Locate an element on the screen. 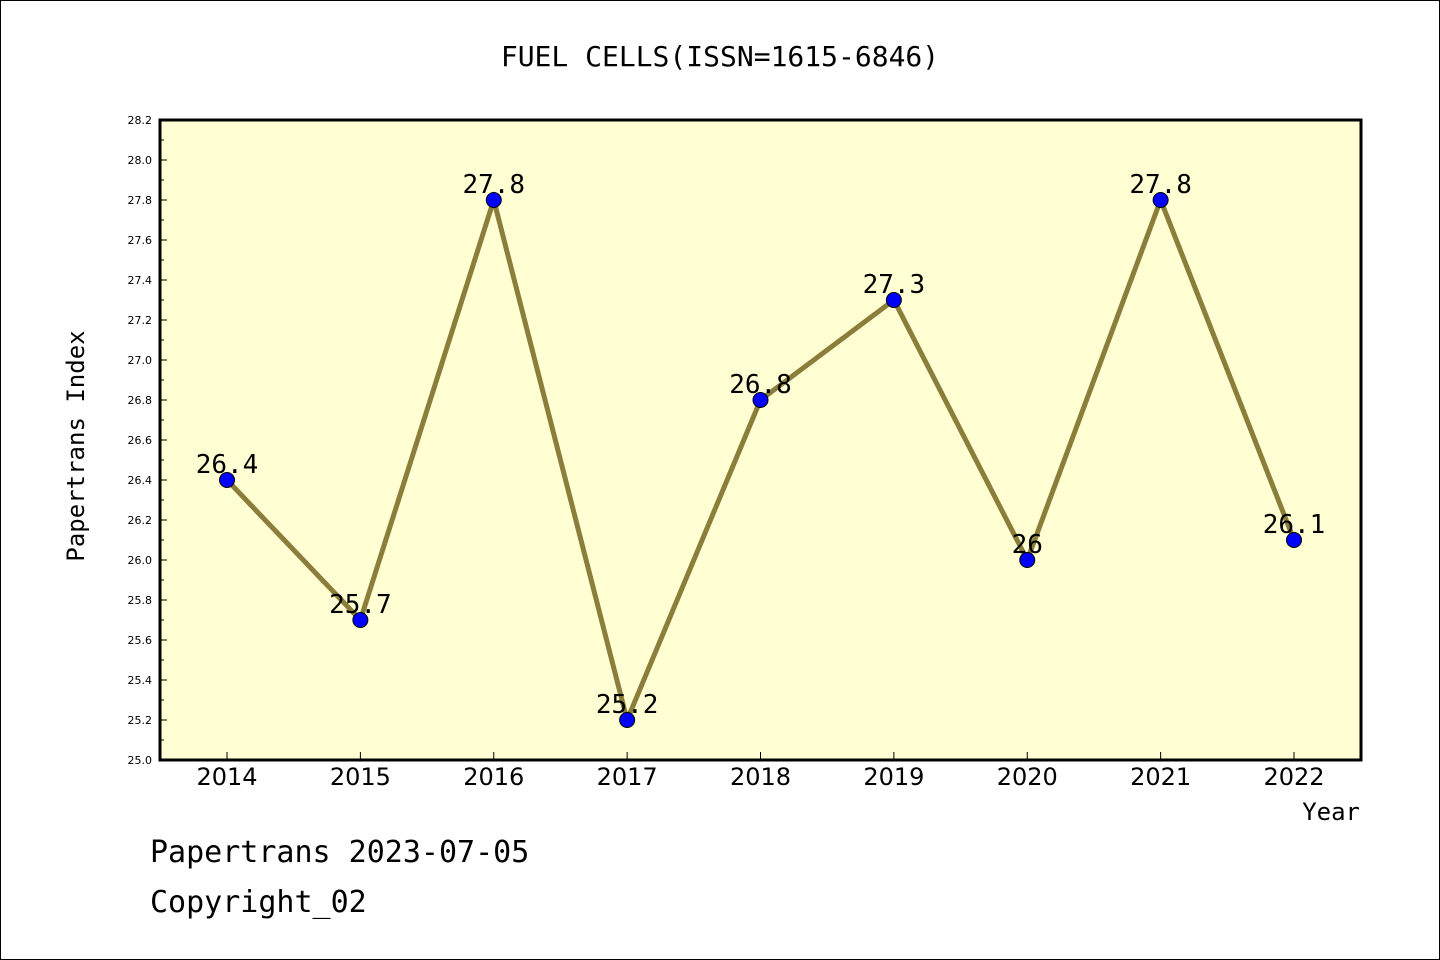 The height and width of the screenshot is (960, 1440). x-tick-label: 2014 is located at coordinates (226, 777).